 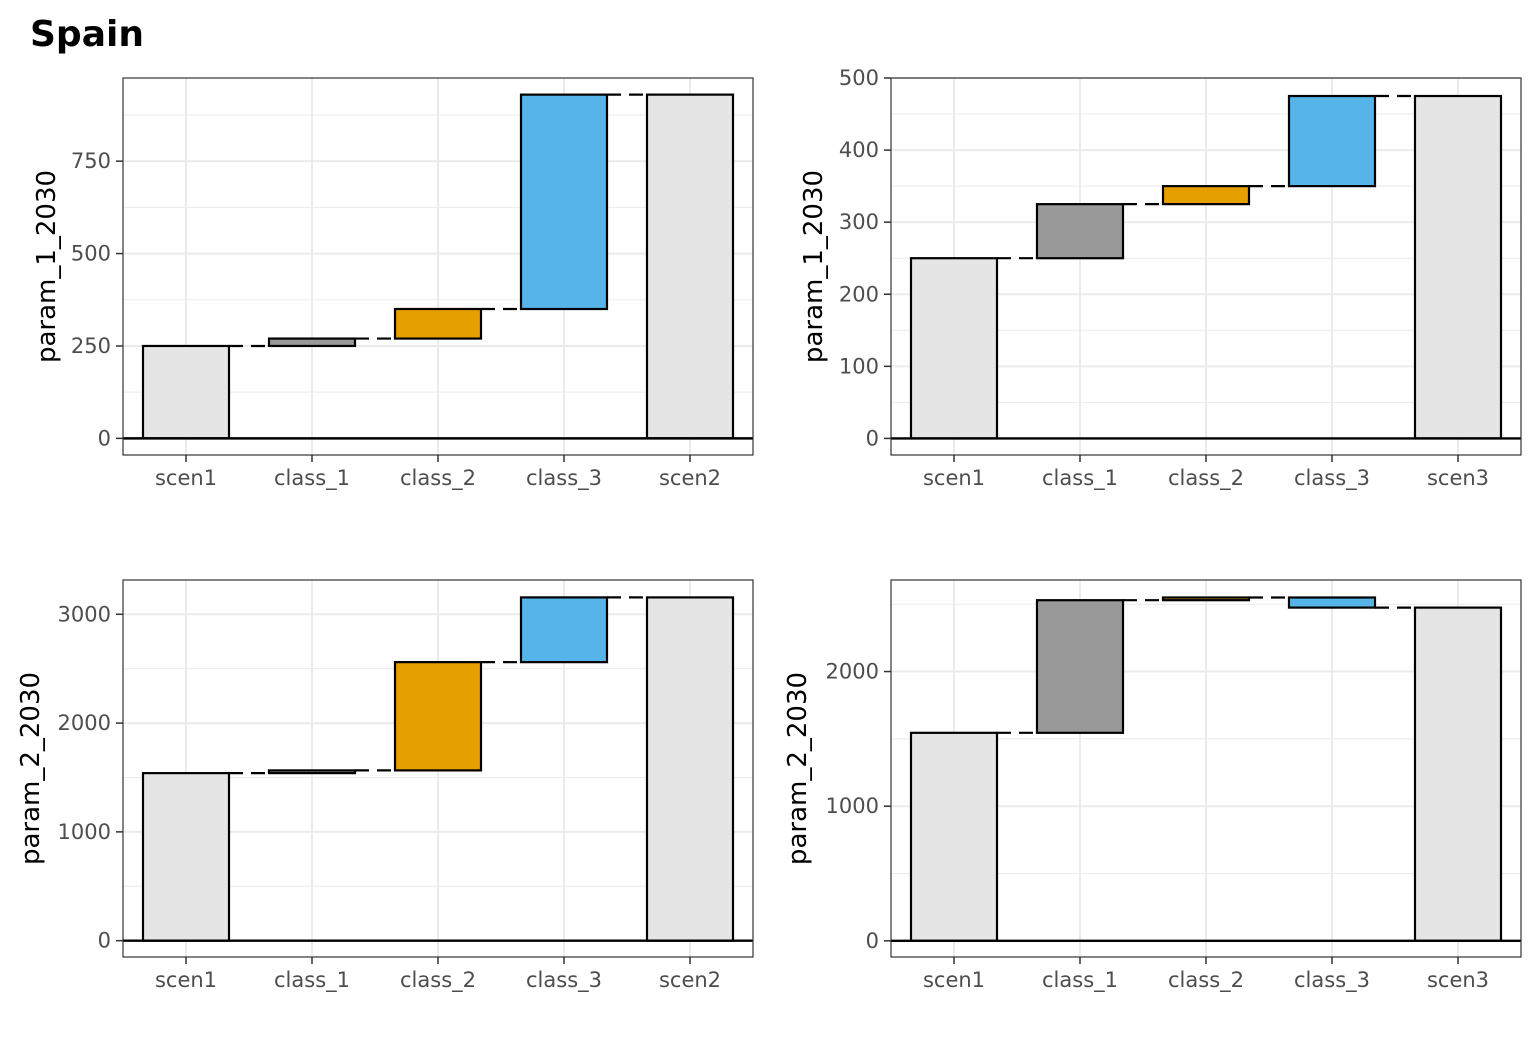 I want to click on page-title: Spain, so click(x=87, y=34).